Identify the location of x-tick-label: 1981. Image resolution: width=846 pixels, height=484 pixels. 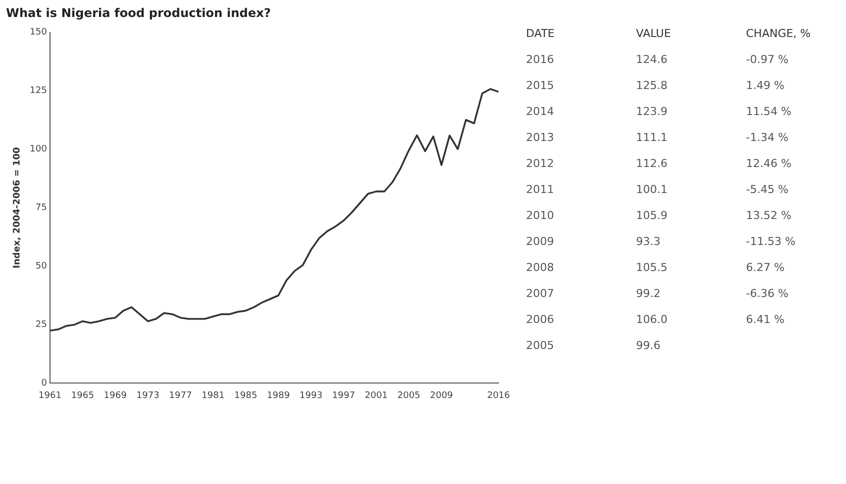
(213, 395).